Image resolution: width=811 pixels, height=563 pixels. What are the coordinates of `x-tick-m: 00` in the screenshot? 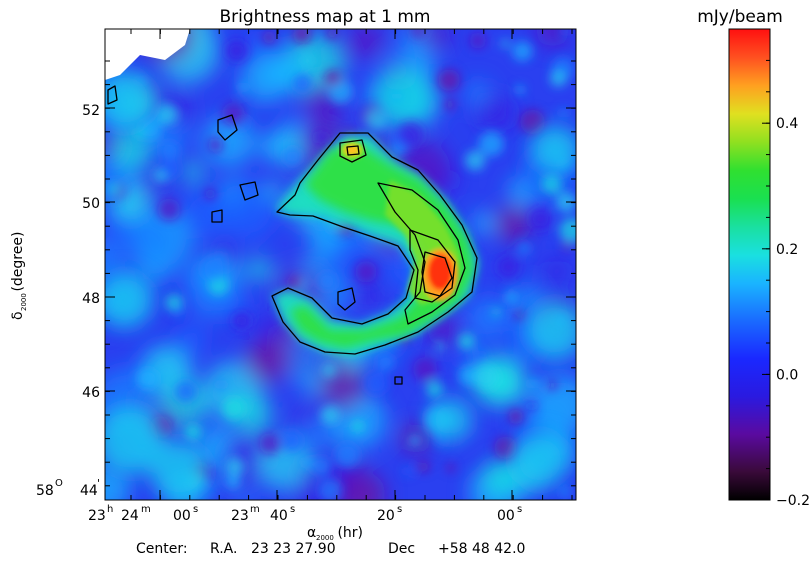 It's located at (506, 516).